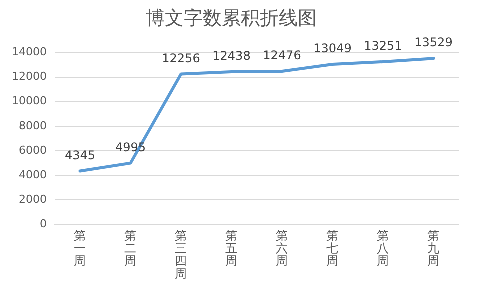 The width and height of the screenshot is (481, 289). I want to click on y-tick-label: 10000, so click(29, 101).